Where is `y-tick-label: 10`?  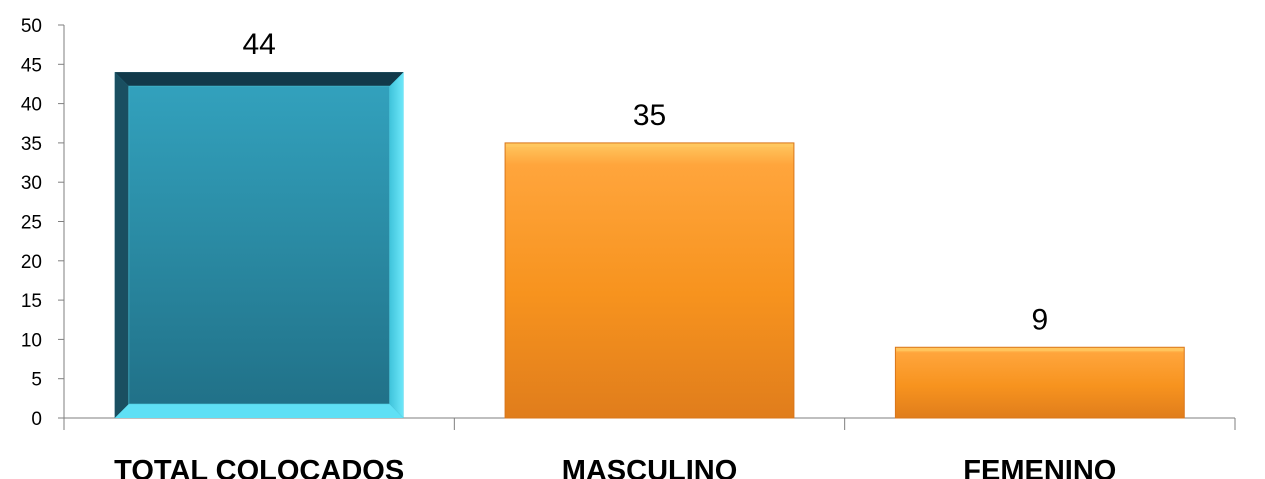
y-tick-label: 10 is located at coordinates (31, 340).